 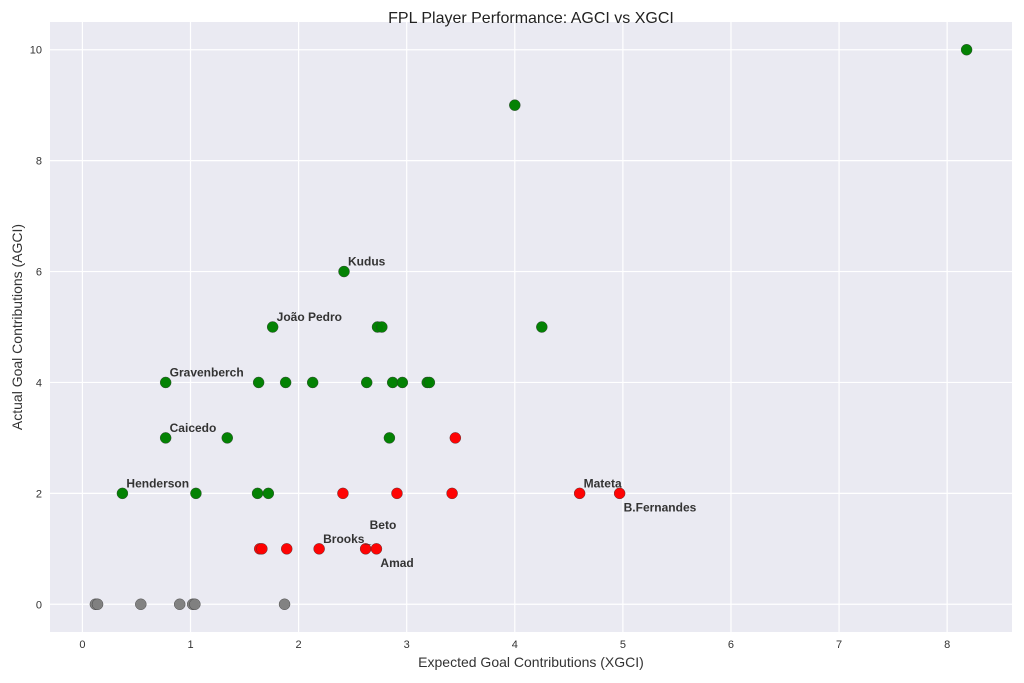 What do you see at coordinates (623, 645) in the screenshot?
I see `x-tick-label: 5` at bounding box center [623, 645].